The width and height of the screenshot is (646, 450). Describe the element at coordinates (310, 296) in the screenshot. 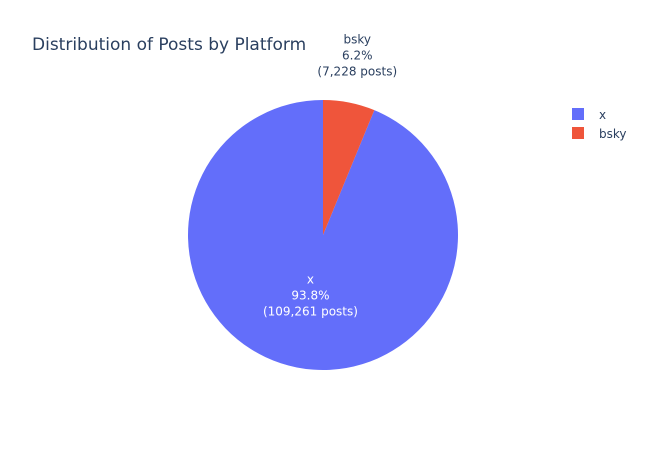

I see `slice-label-x: x 93.8% (109,261 posts)` at that location.